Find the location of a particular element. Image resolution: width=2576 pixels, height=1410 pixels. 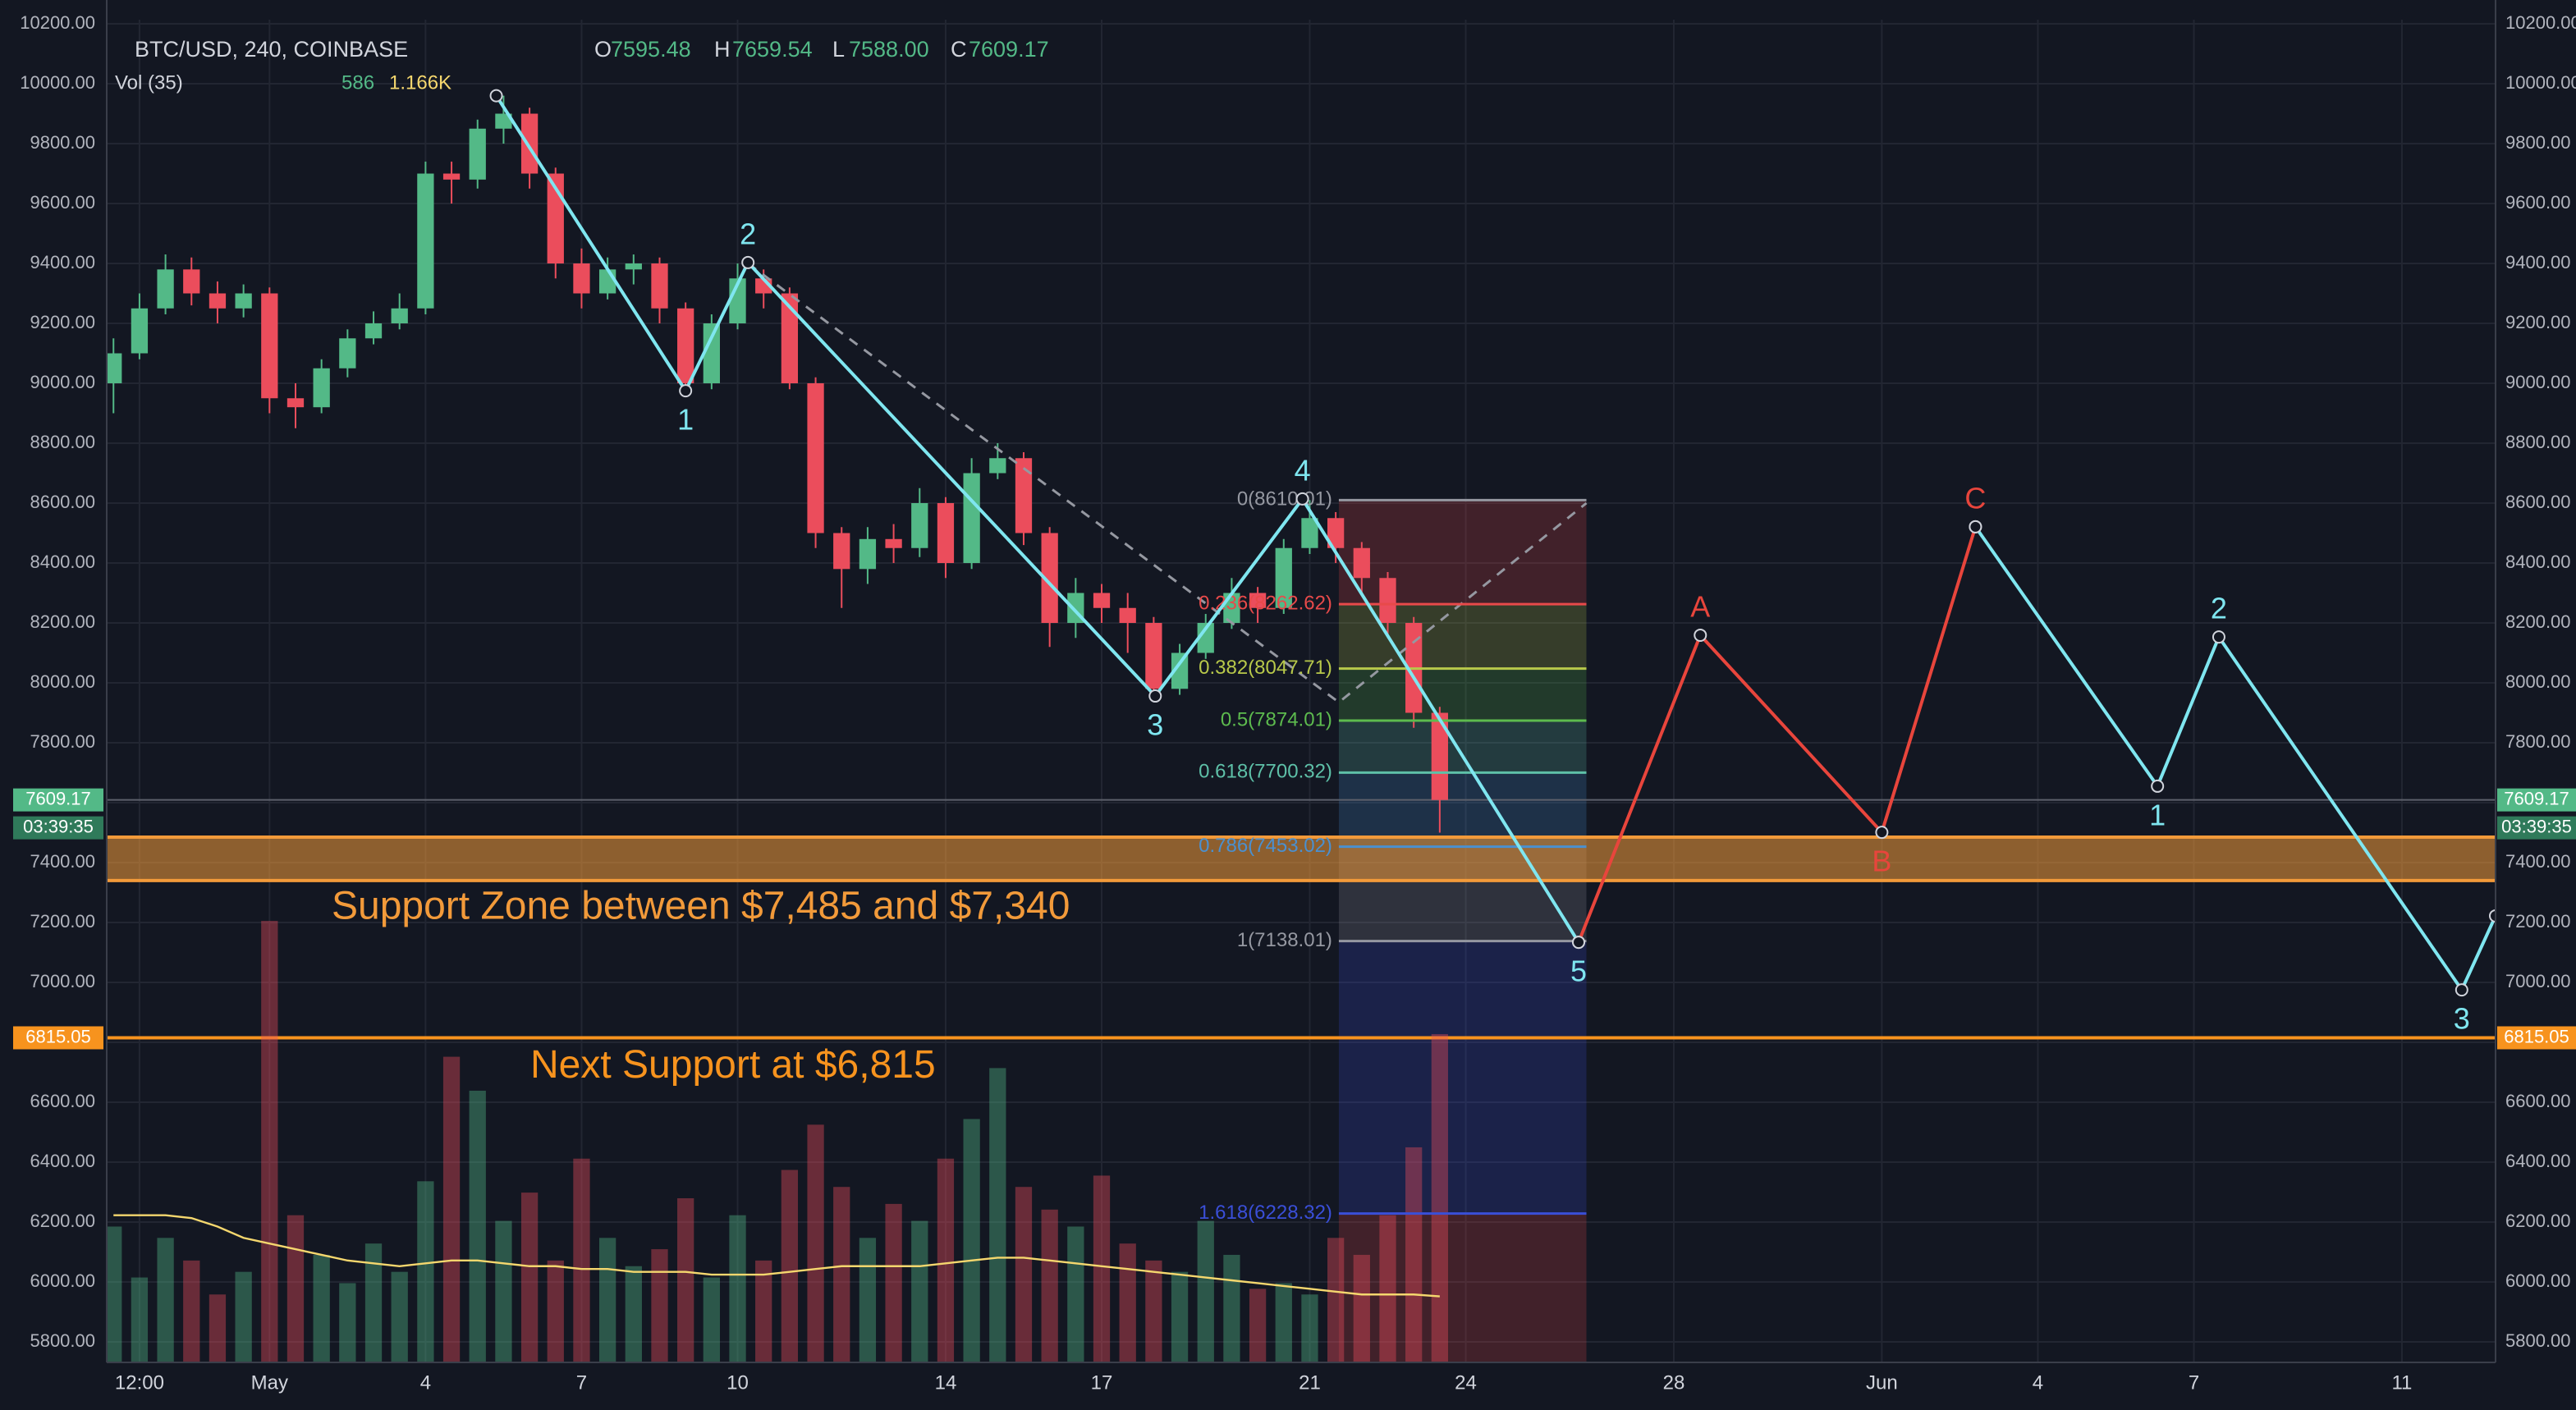

wave-label: C is located at coordinates (1975, 498).